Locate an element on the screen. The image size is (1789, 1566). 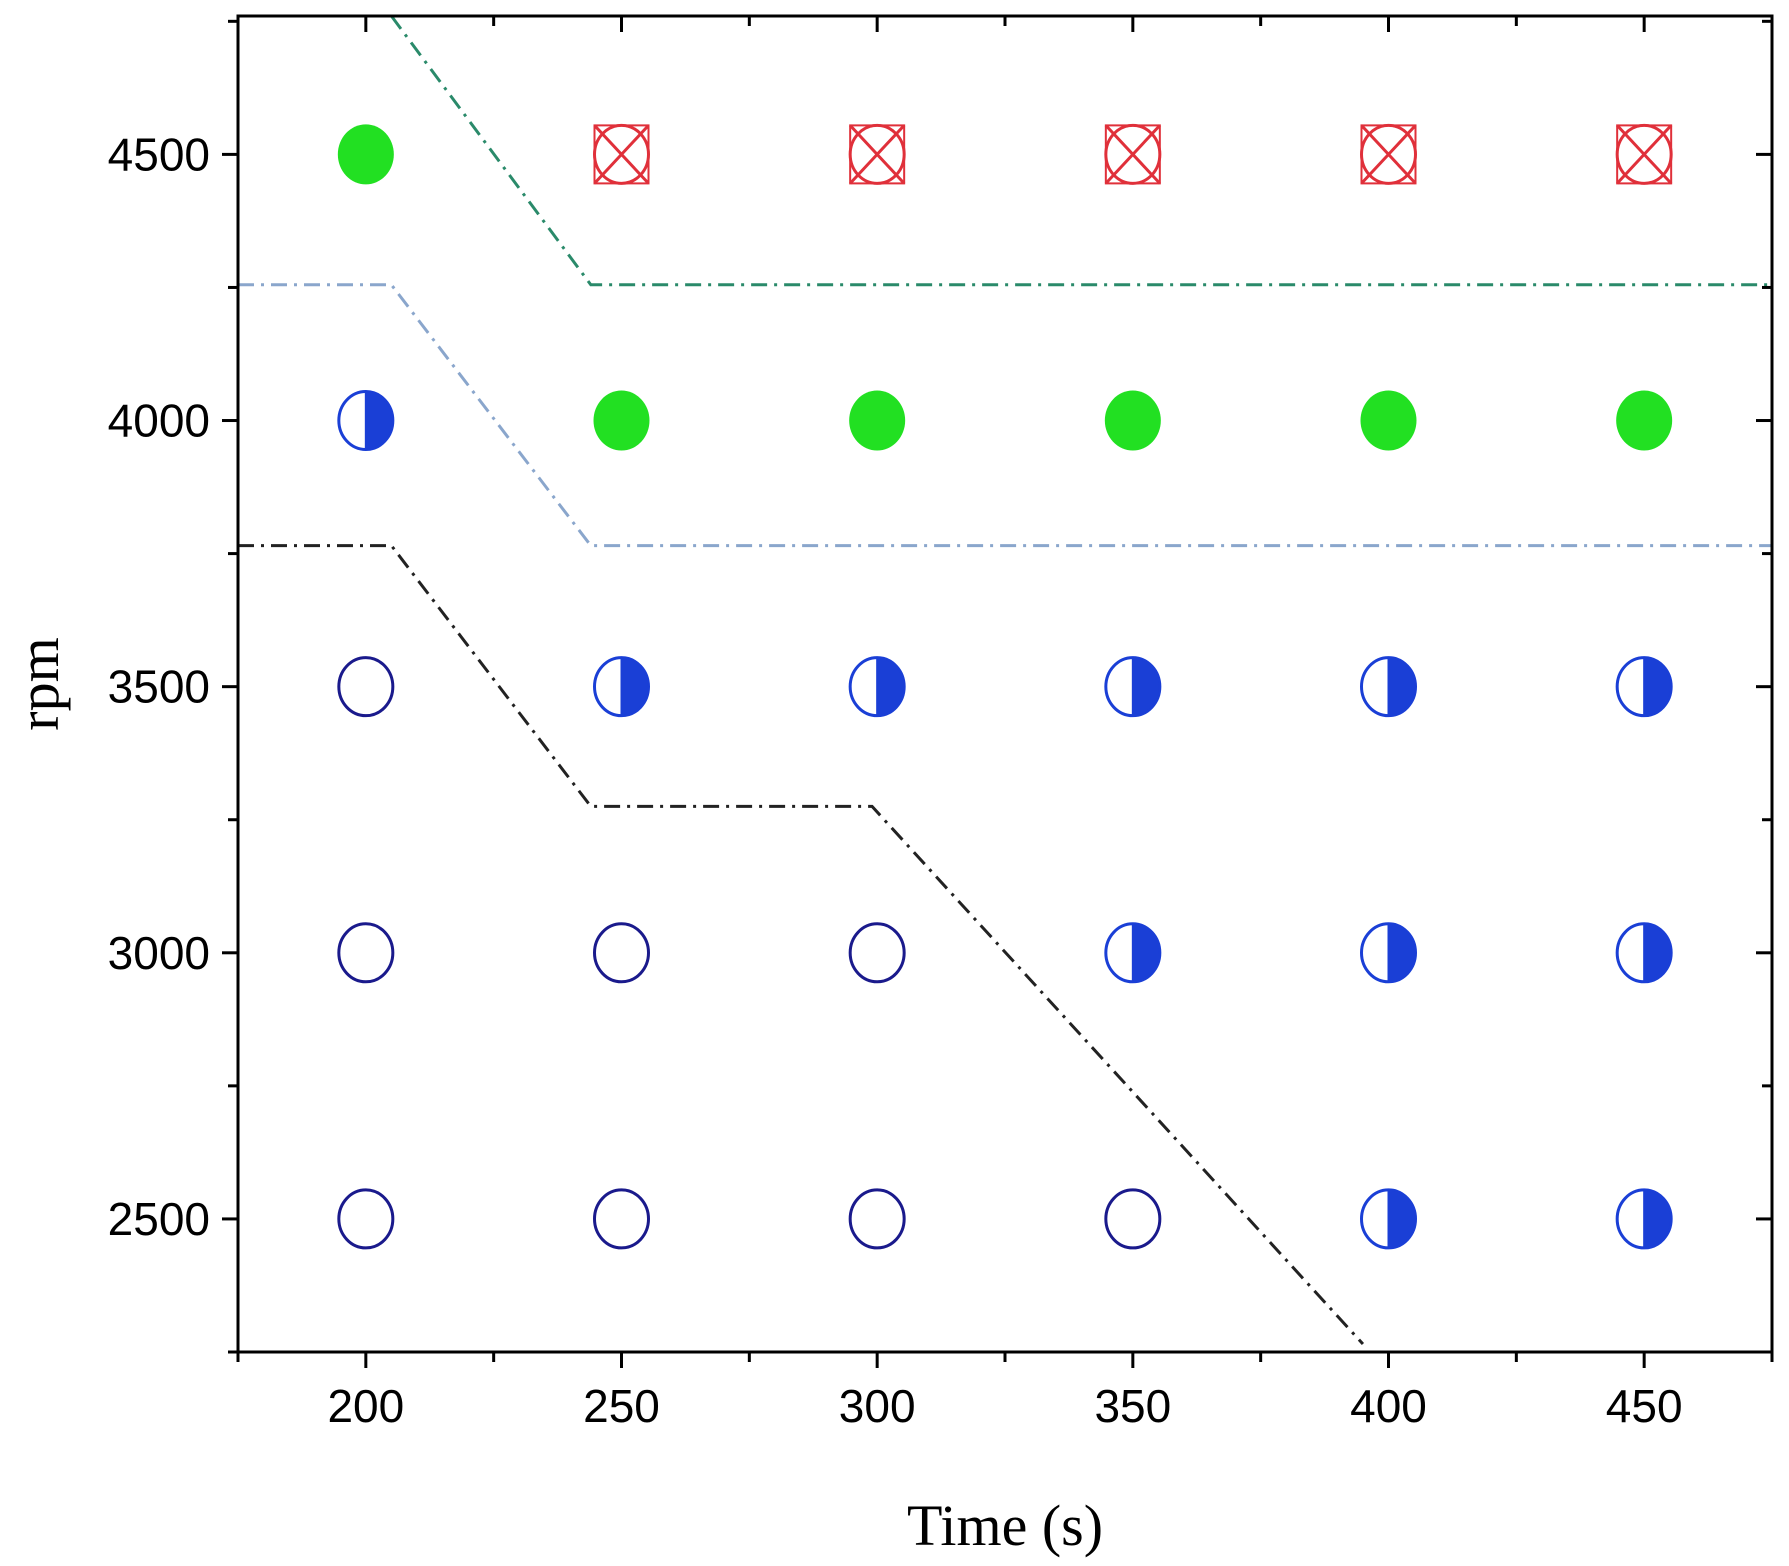
x-tick-label: 300 is located at coordinates (877, 1406).